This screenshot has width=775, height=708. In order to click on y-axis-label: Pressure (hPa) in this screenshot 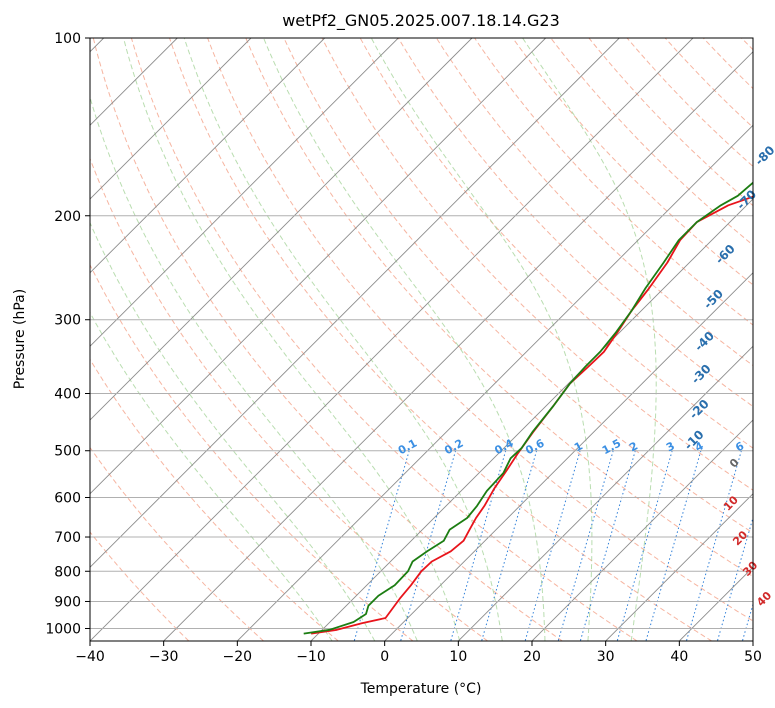, I will do `click(20, 339)`.